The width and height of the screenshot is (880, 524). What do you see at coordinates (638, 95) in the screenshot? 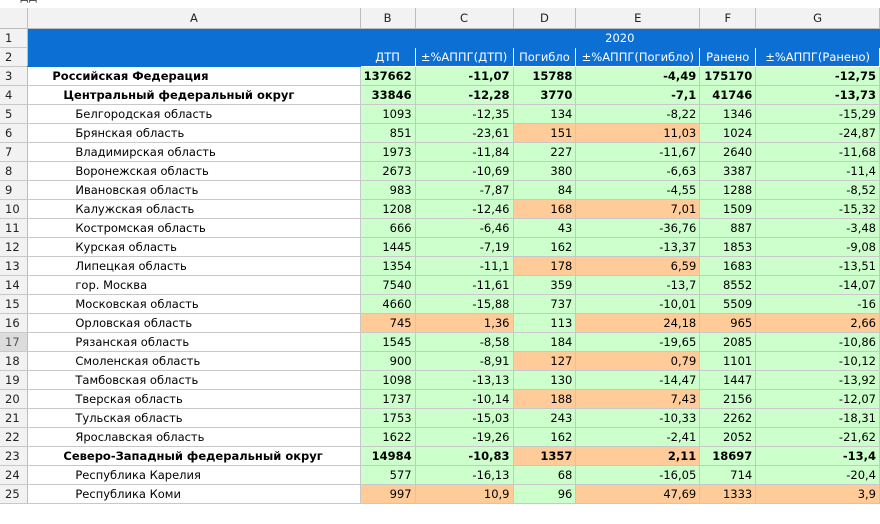
I see `cell-killed-change: -7,1` at bounding box center [638, 95].